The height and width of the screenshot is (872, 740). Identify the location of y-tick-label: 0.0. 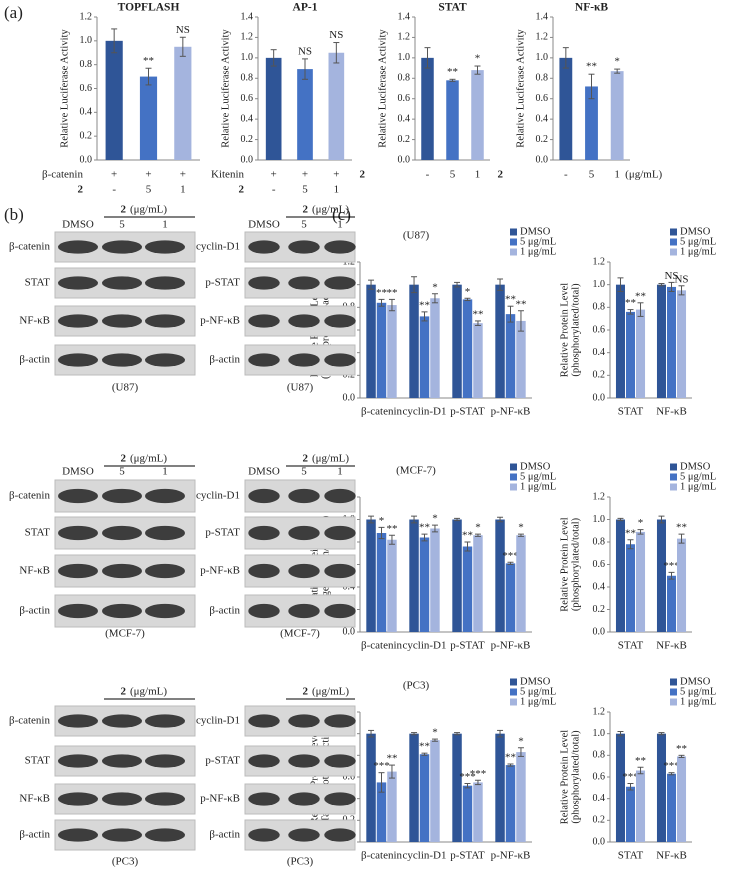
(599, 841).